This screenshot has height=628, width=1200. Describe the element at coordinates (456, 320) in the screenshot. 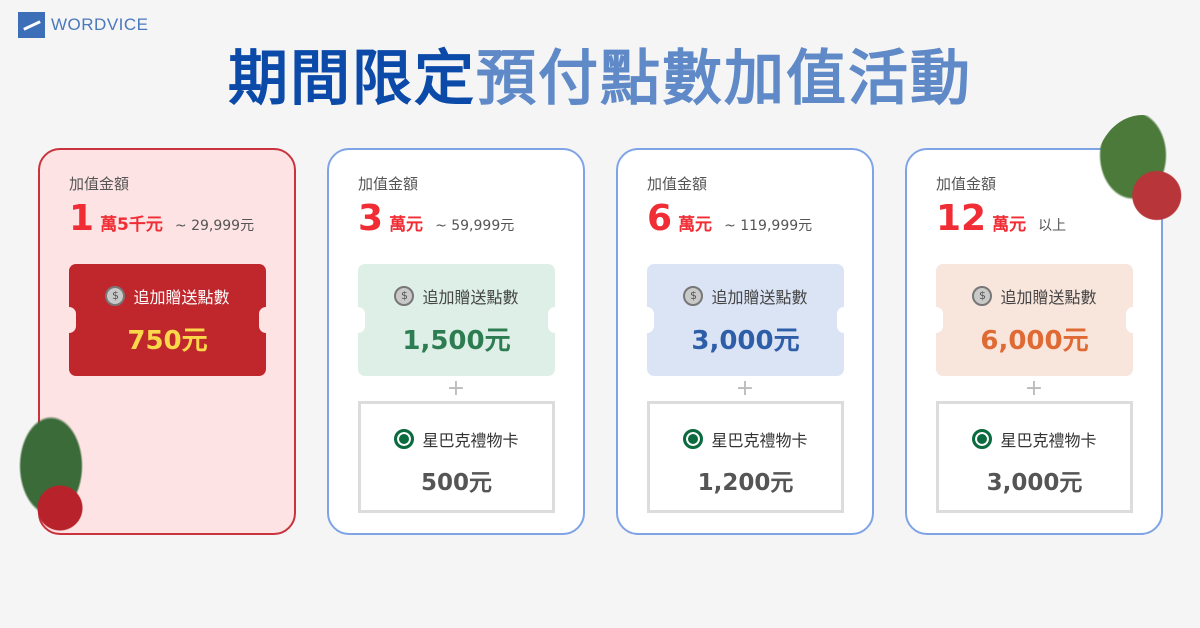

I see `bonus-ticket: $ 追加贈送點數 1,500元` at that location.